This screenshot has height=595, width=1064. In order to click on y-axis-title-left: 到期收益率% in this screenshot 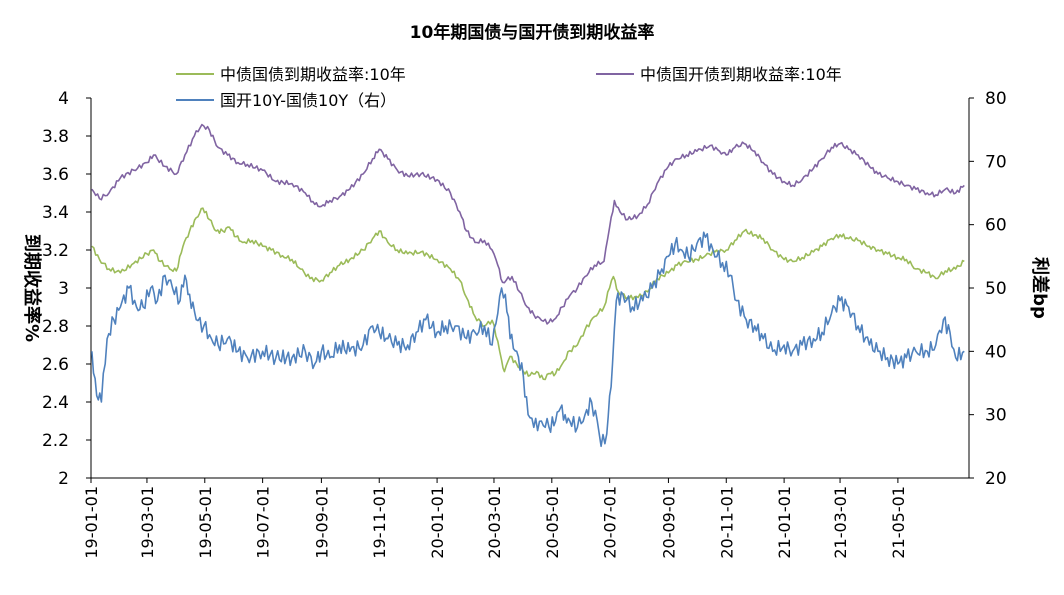, I will do `click(32, 288)`.